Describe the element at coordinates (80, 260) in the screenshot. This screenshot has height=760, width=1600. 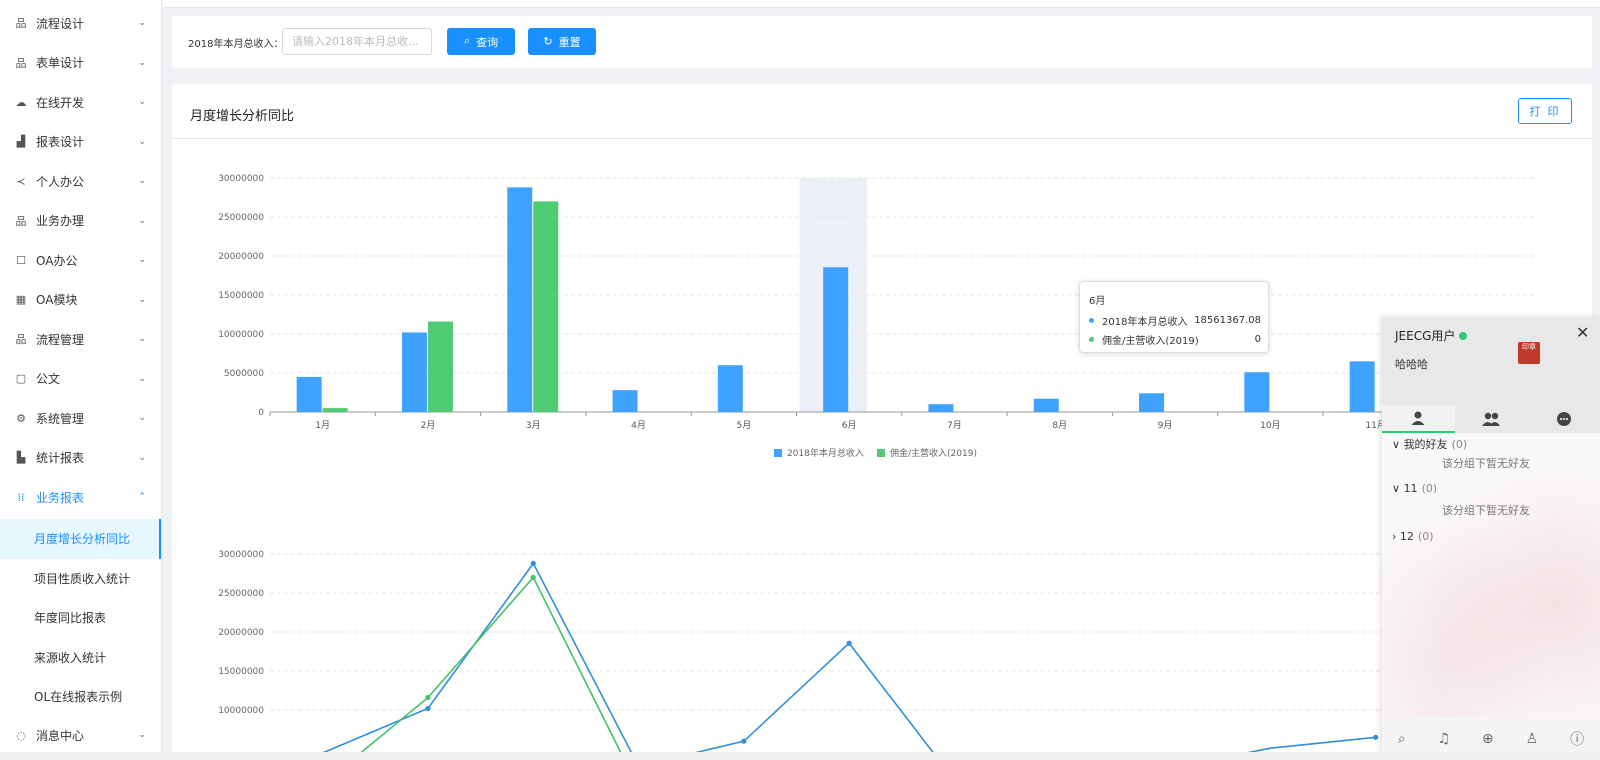
I see `sidebar-item: ☐ OA办公 ⌄` at that location.